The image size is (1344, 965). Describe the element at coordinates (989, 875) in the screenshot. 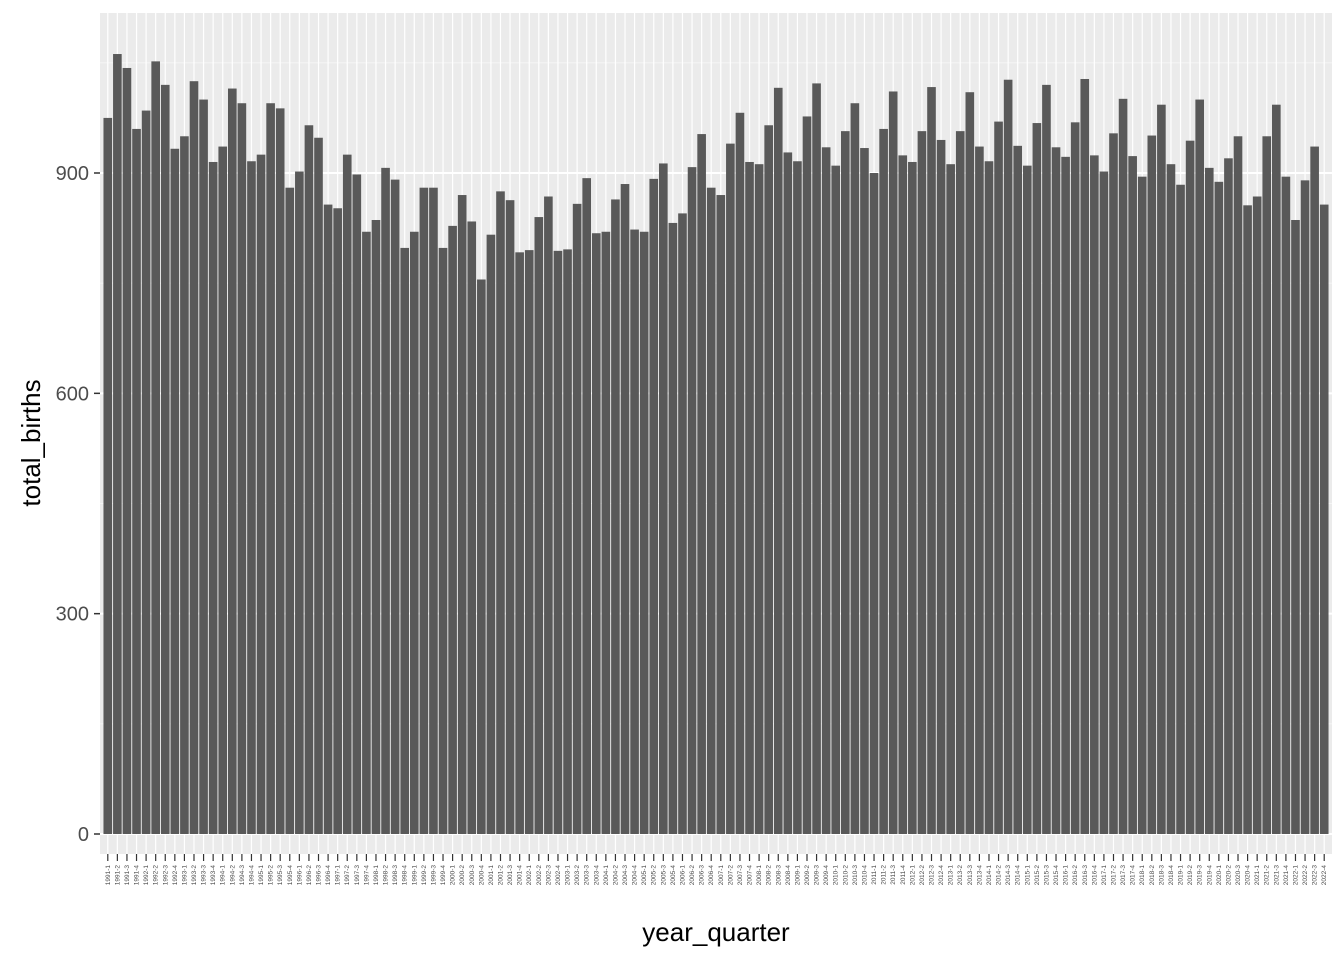

I see `x-tick-label: 2014-1` at that location.